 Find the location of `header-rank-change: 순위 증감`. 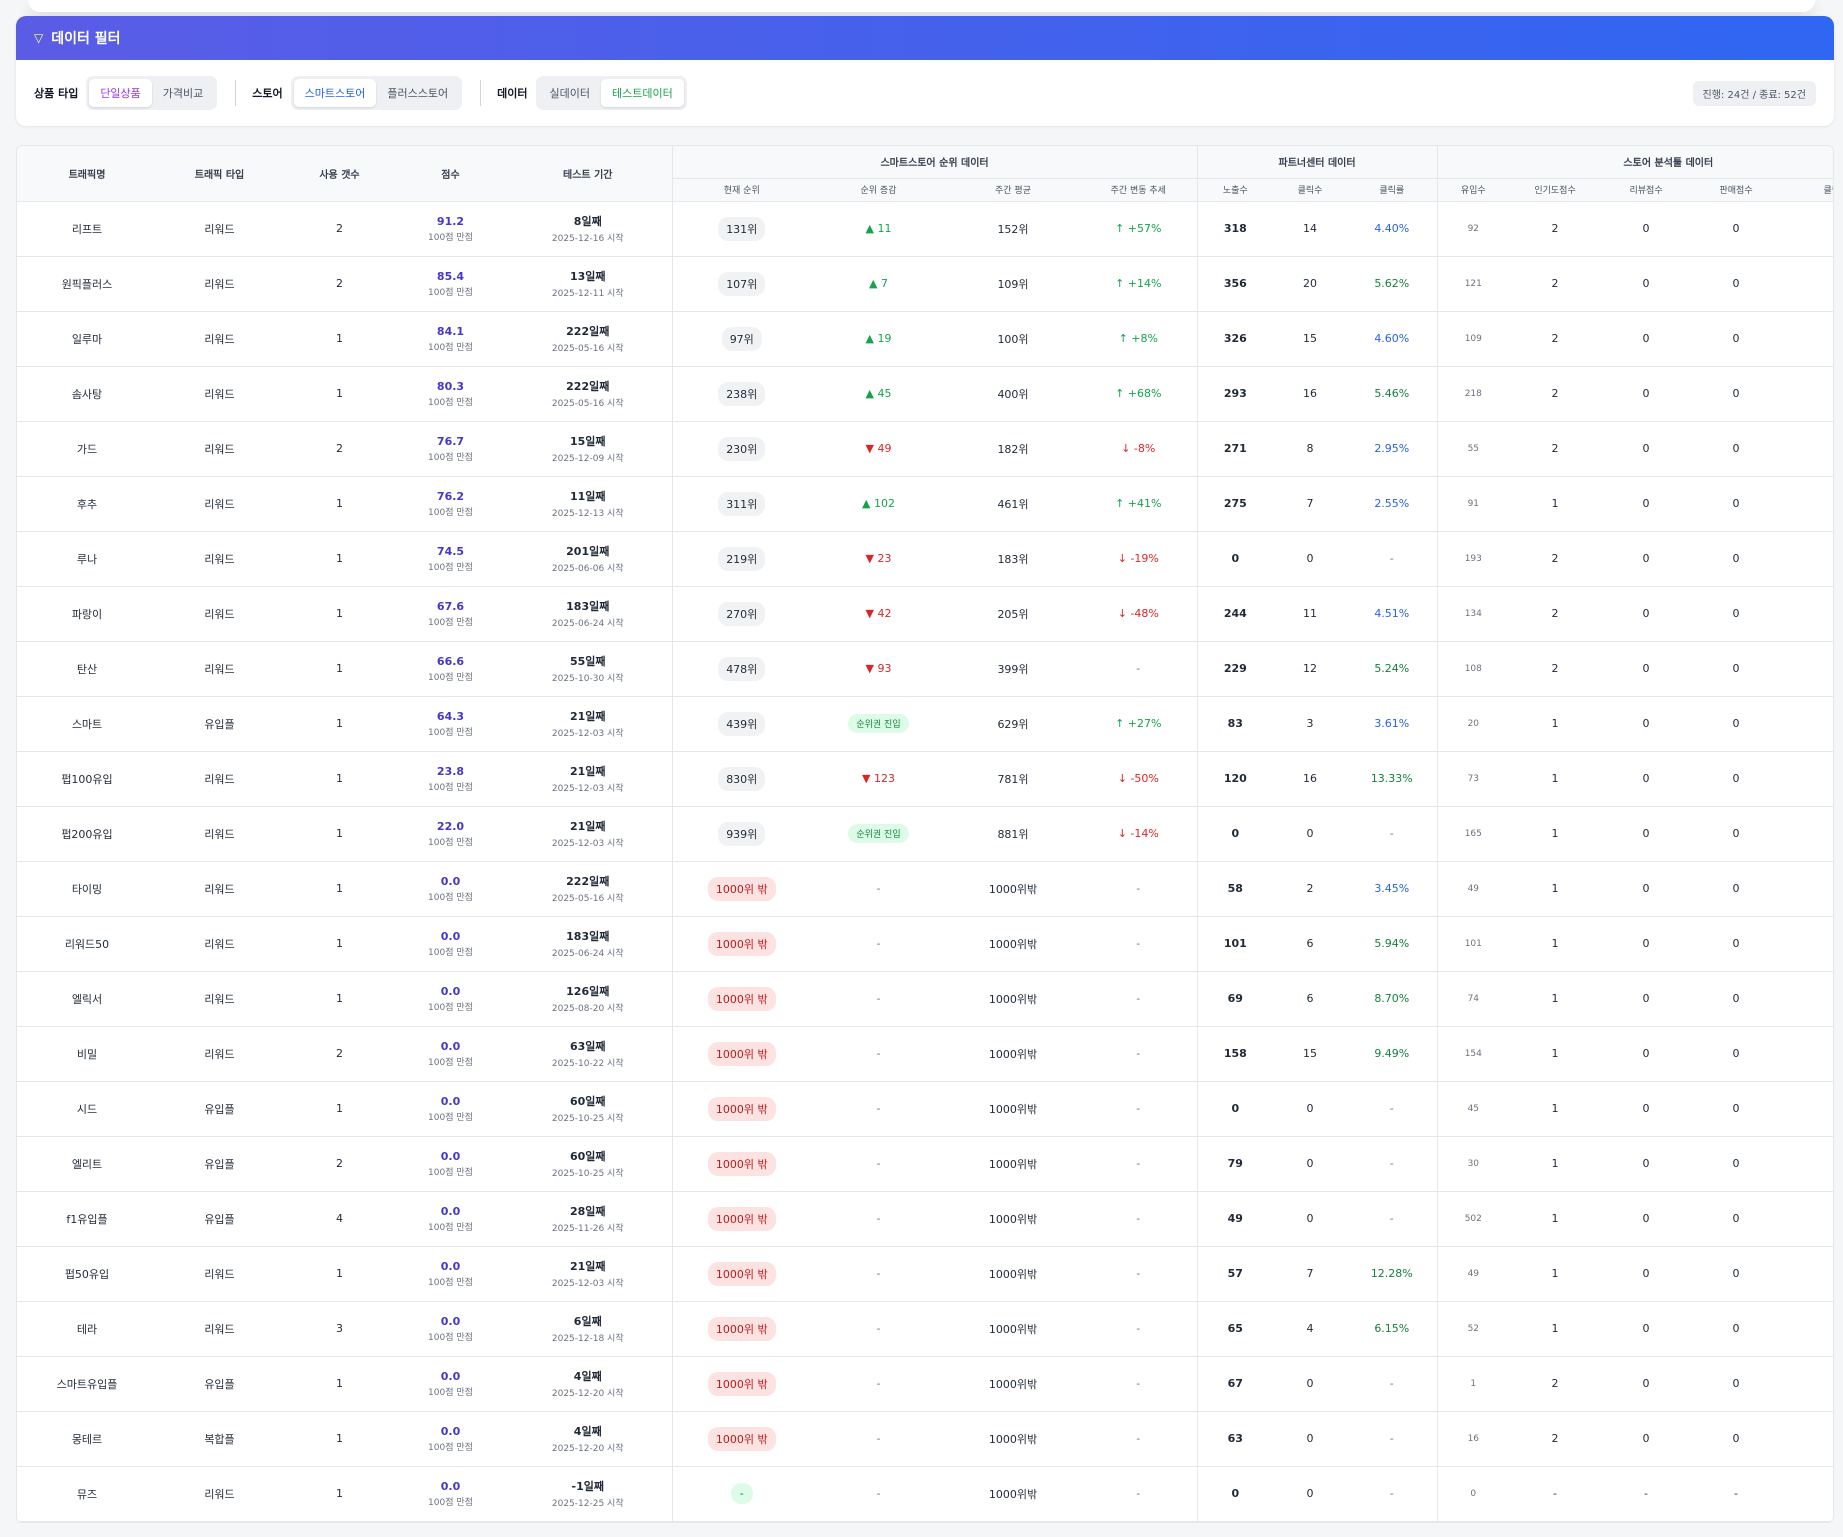

header-rank-change: 순위 증감 is located at coordinates (878, 190).